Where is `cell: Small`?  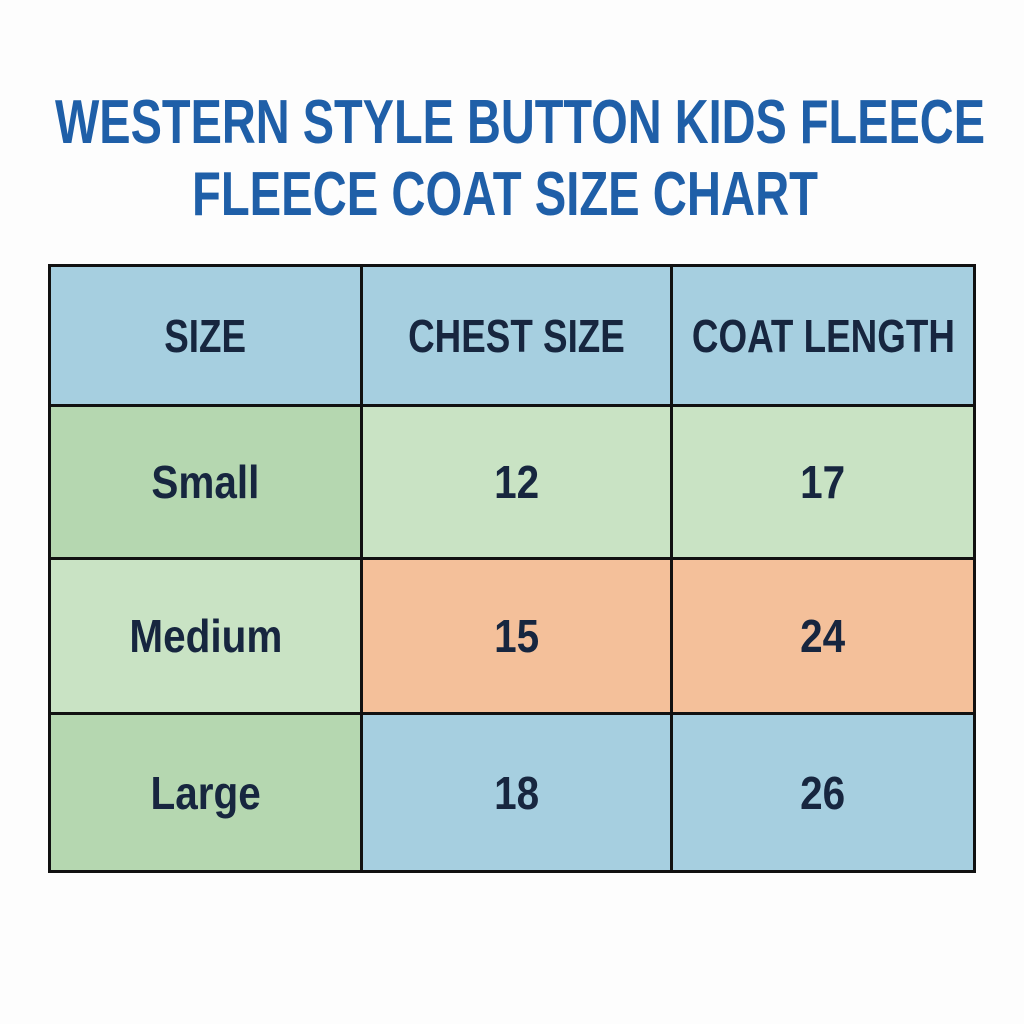
cell: Small is located at coordinates (205, 482).